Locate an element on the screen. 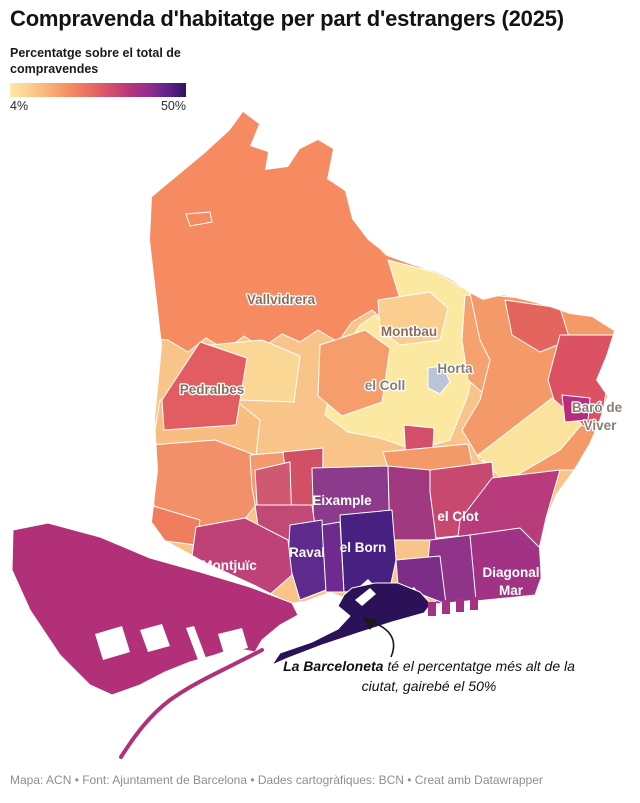 This screenshot has width=640, height=803. label-montbau: Montbau is located at coordinates (409, 331).